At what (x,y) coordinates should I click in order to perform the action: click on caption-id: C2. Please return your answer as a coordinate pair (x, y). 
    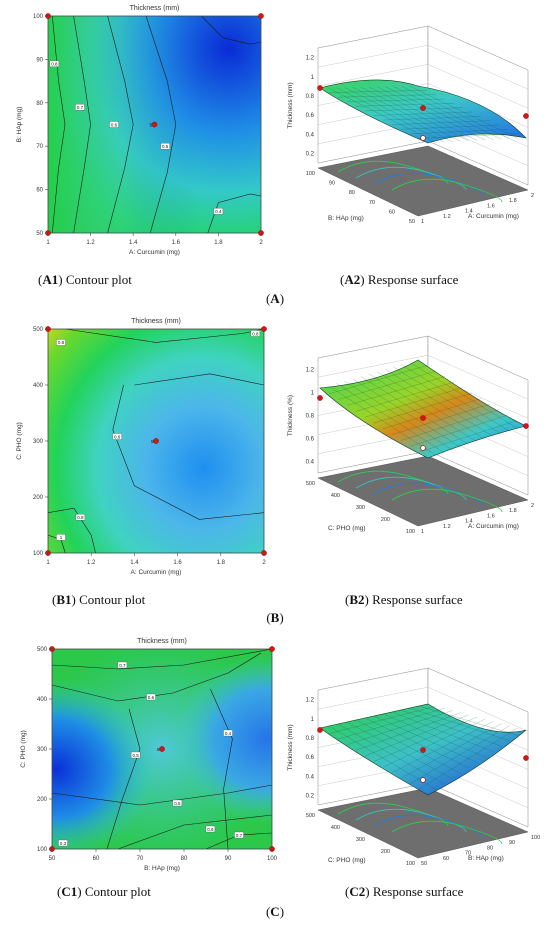
    Looking at the image, I should click on (357, 891).